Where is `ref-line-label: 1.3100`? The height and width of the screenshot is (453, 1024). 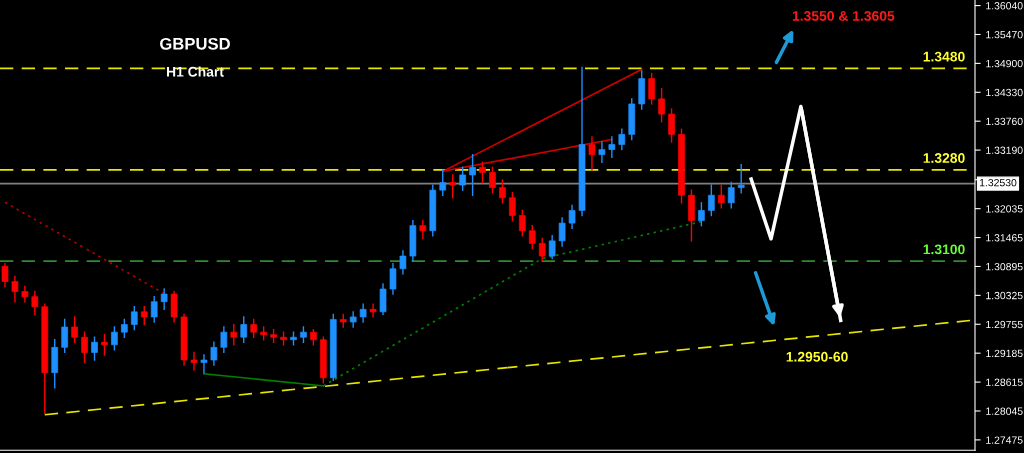
ref-line-label: 1.3100 is located at coordinates (944, 249).